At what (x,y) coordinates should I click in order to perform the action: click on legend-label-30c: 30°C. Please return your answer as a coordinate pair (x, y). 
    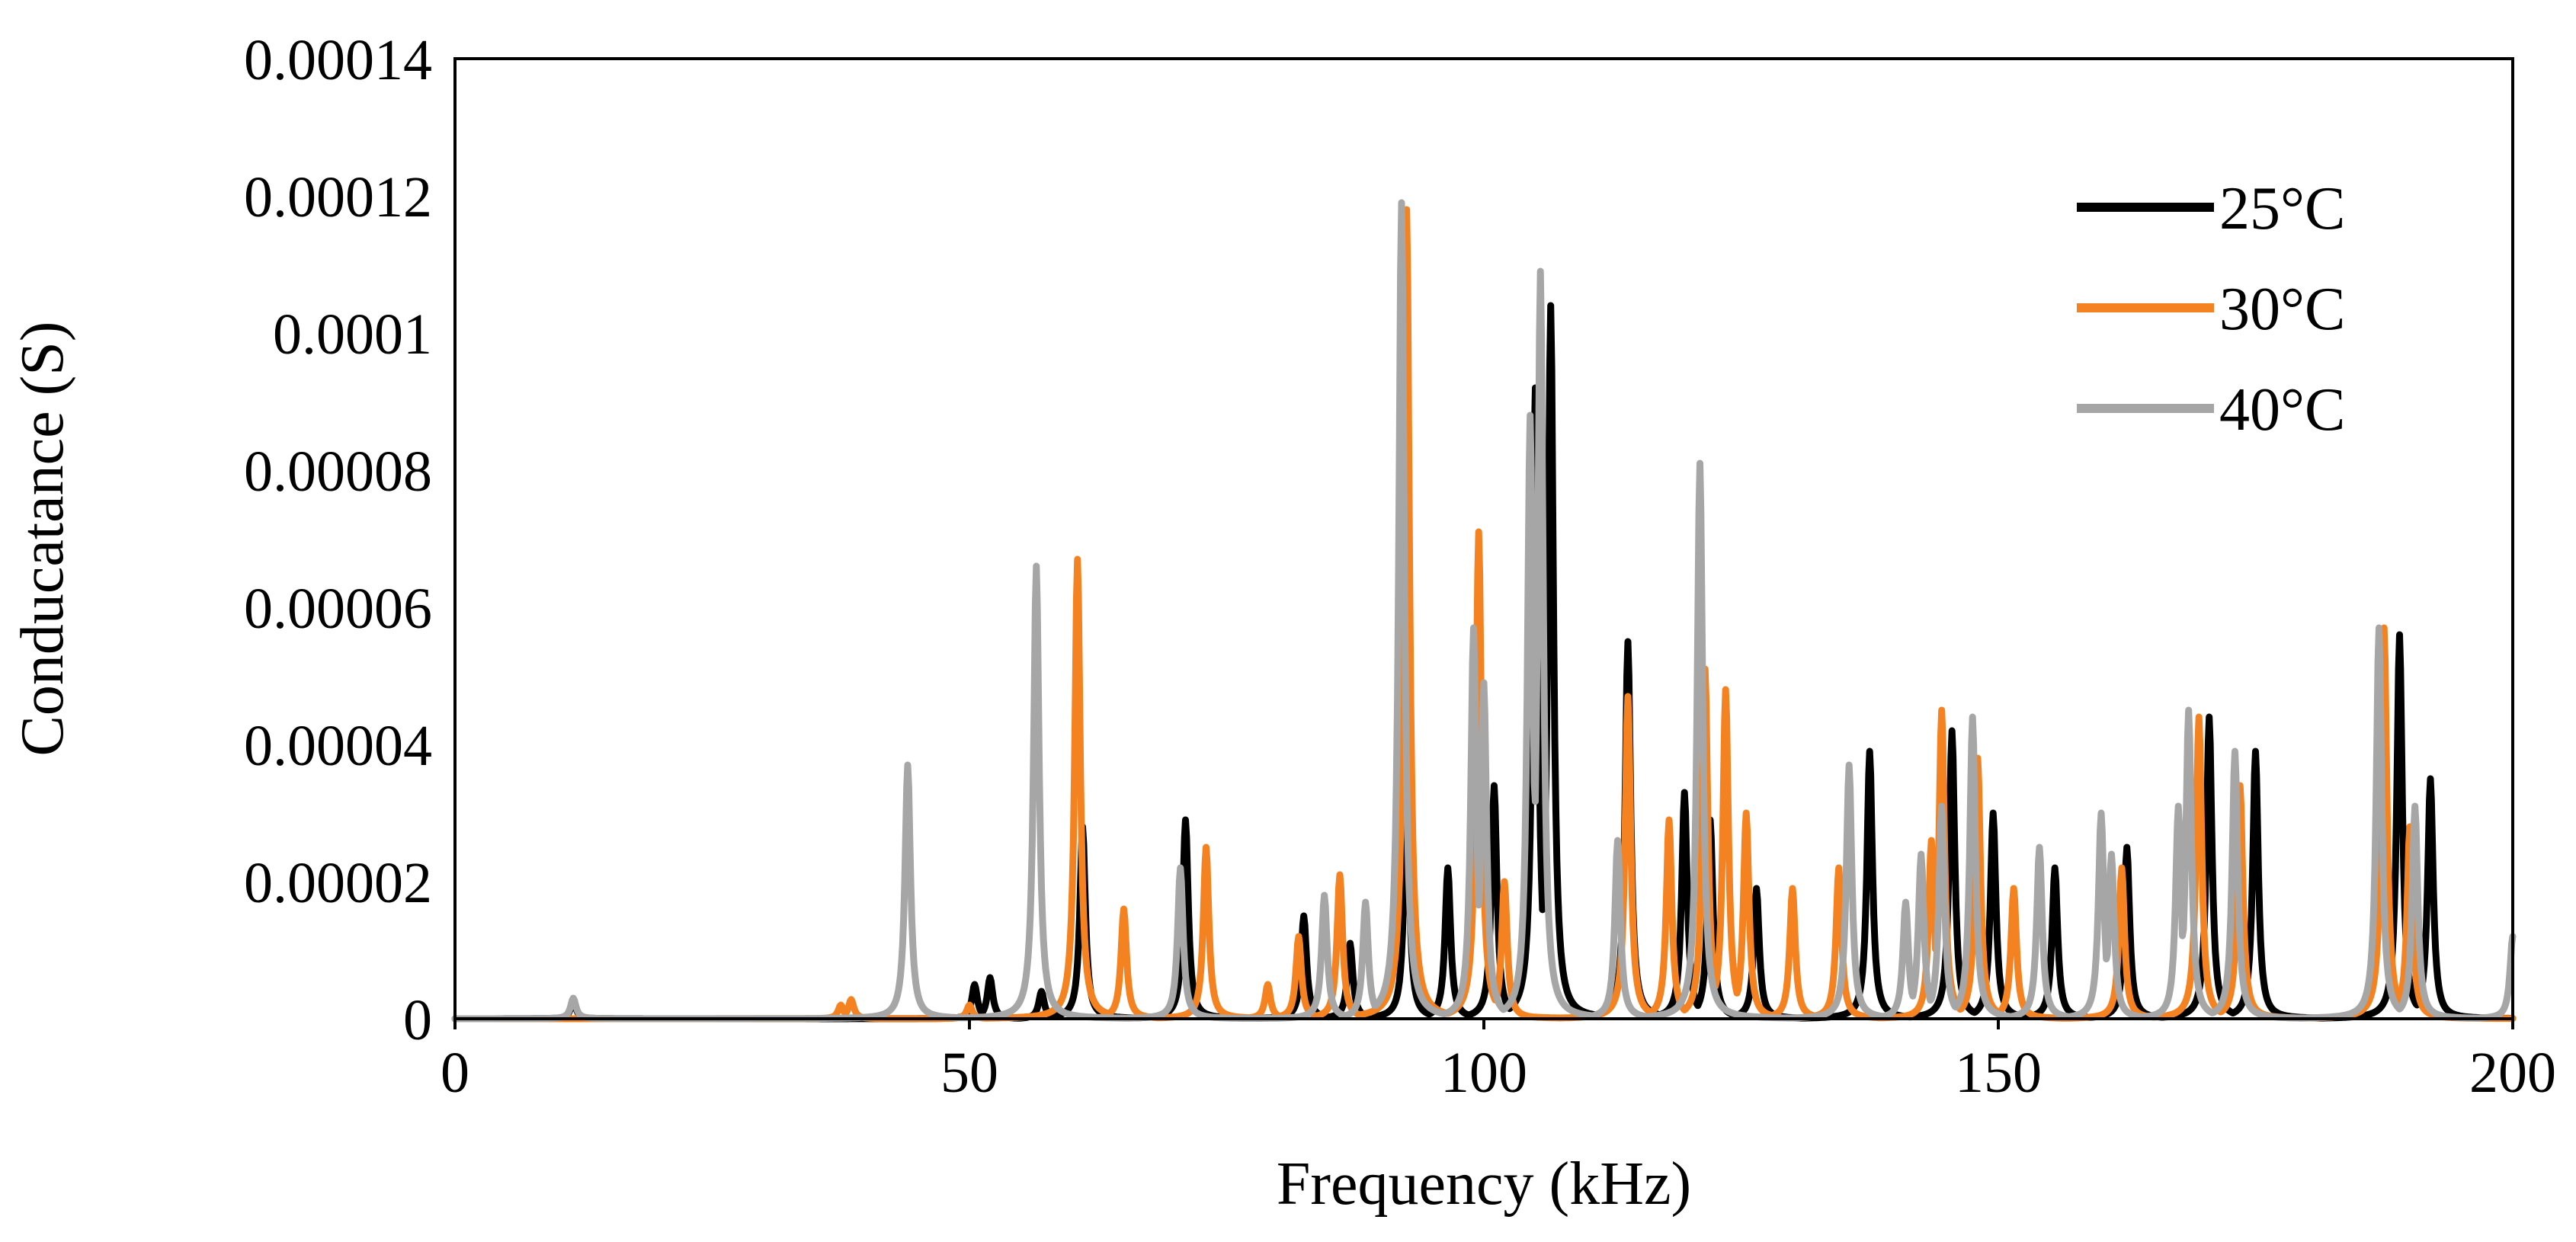
    Looking at the image, I should click on (2282, 310).